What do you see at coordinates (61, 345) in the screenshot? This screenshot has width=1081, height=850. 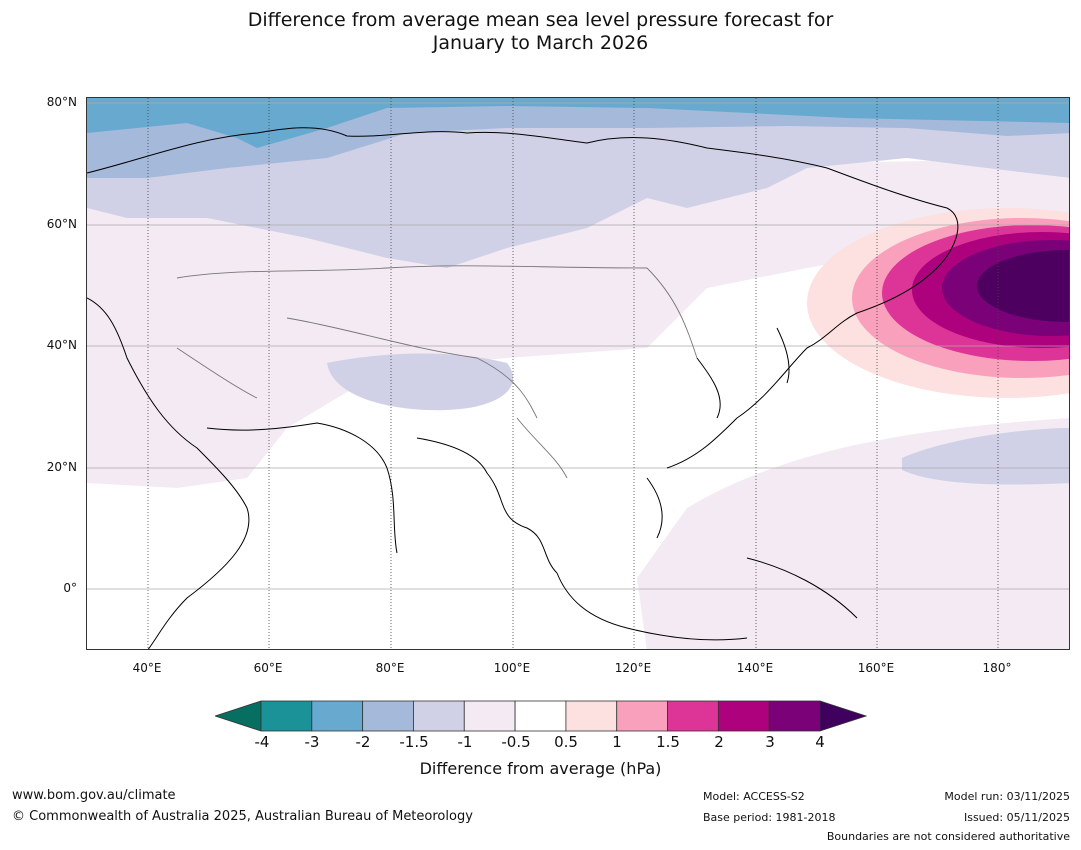 I see `lat-label-40n: 40°N` at bounding box center [61, 345].